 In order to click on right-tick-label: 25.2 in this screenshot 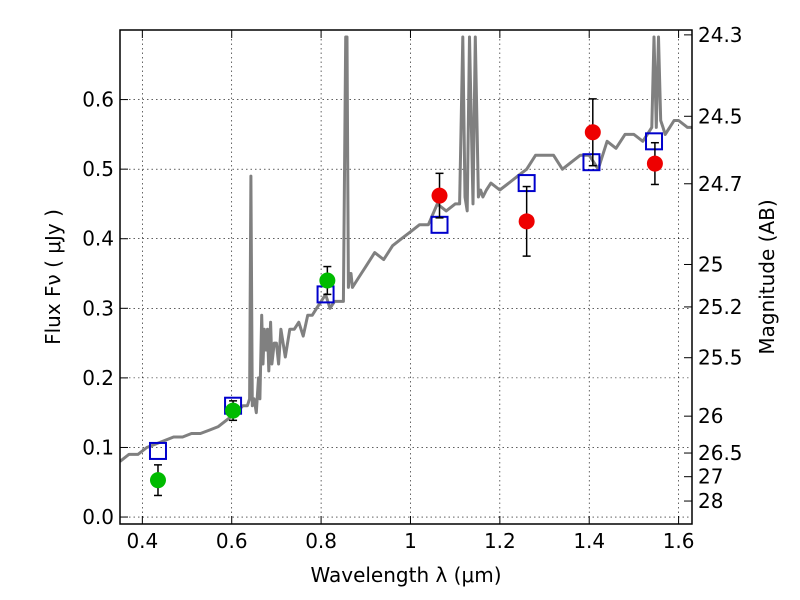, I will do `click(720, 307)`.